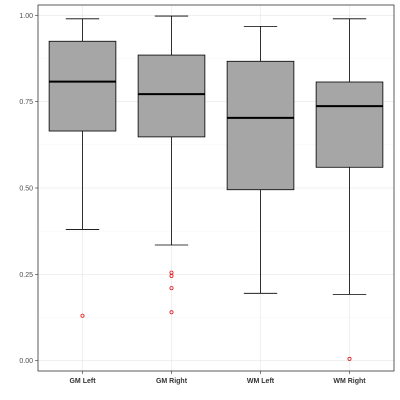  I want to click on y-tick-label: 0.75, so click(26, 102).